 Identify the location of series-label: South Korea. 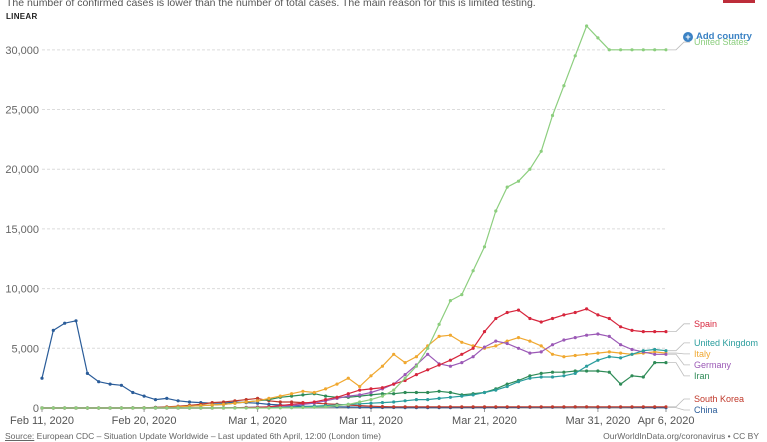
(719, 399).